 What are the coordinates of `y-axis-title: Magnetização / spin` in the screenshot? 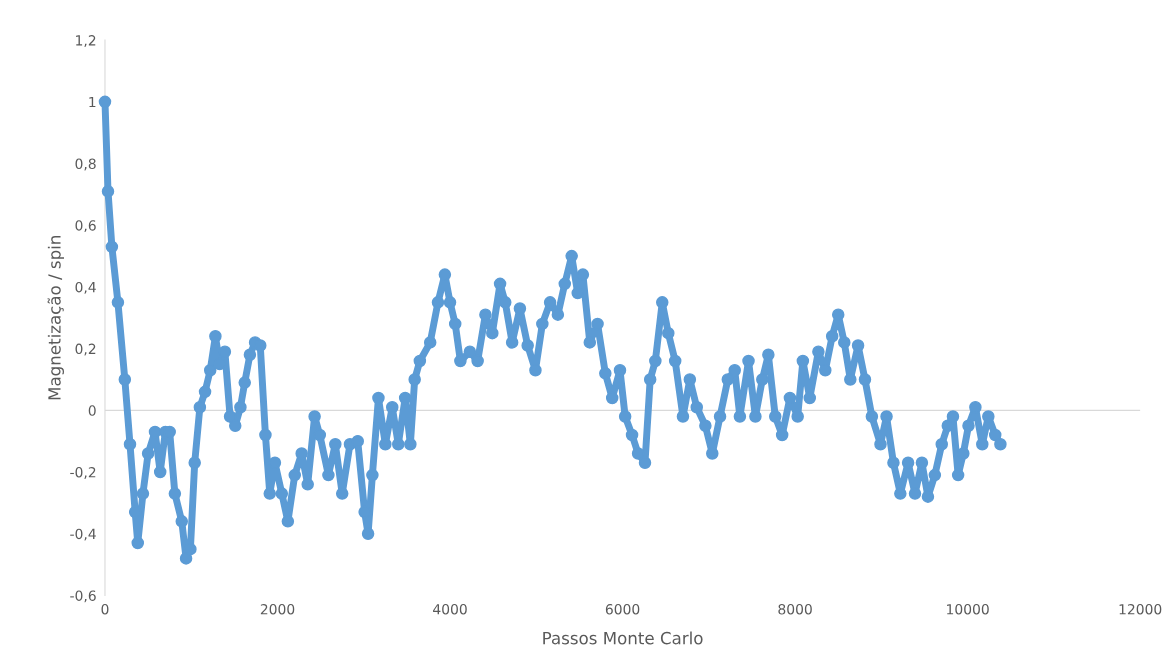 It's located at (55, 318).